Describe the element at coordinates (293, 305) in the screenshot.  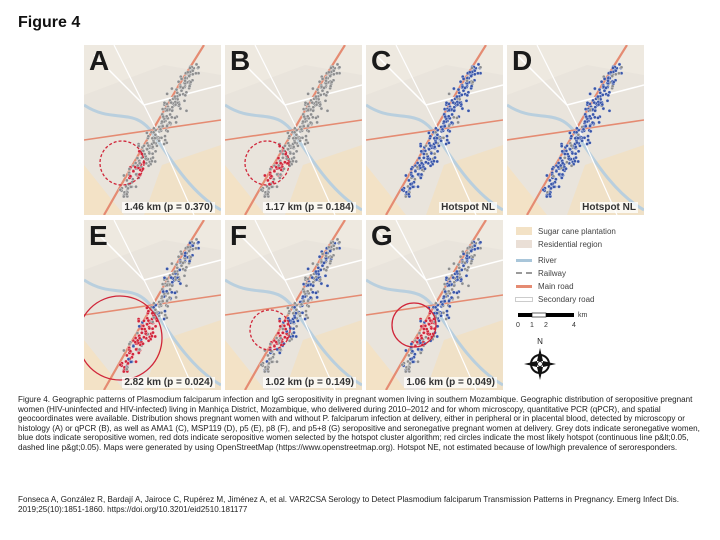
I see `map-panel-f: F 1.02 km (p = 0.149)` at that location.